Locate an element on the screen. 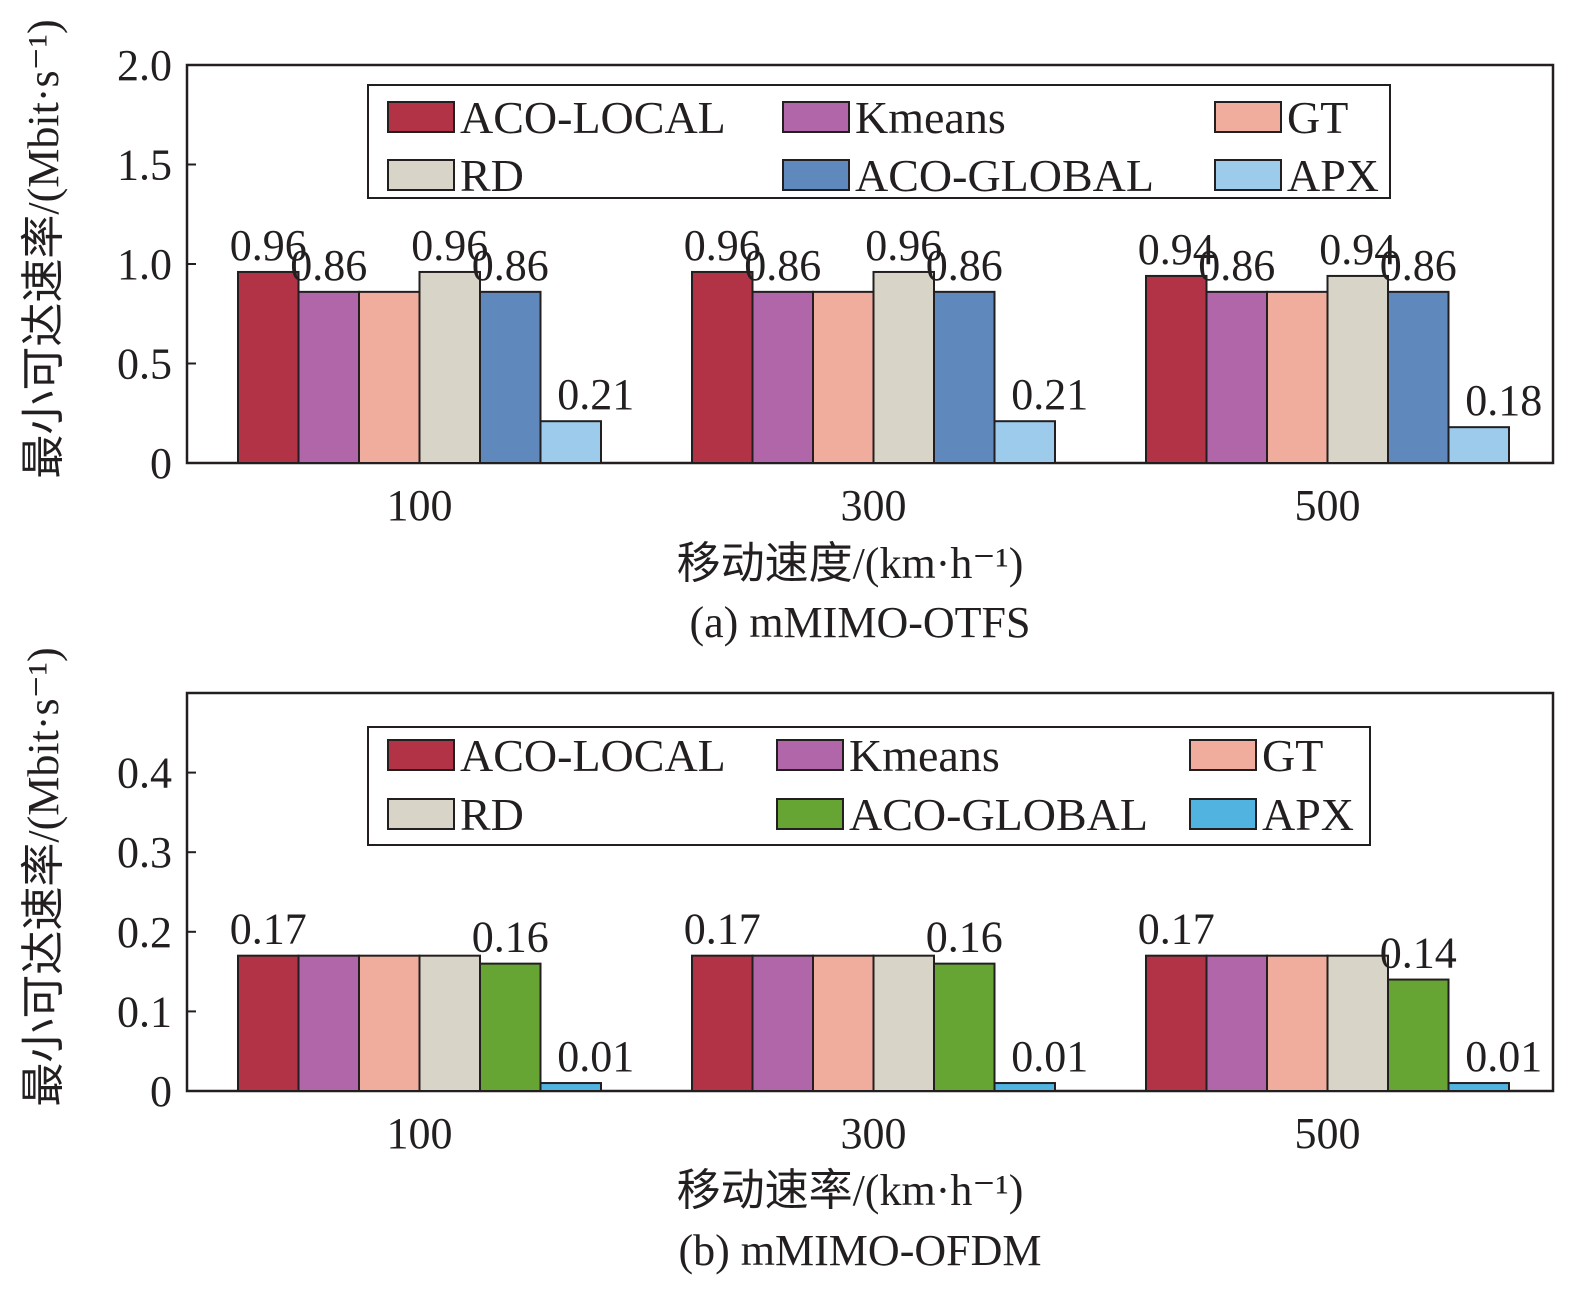  chart-caption: (b) mMIMO-OFDM is located at coordinates (860, 1250).